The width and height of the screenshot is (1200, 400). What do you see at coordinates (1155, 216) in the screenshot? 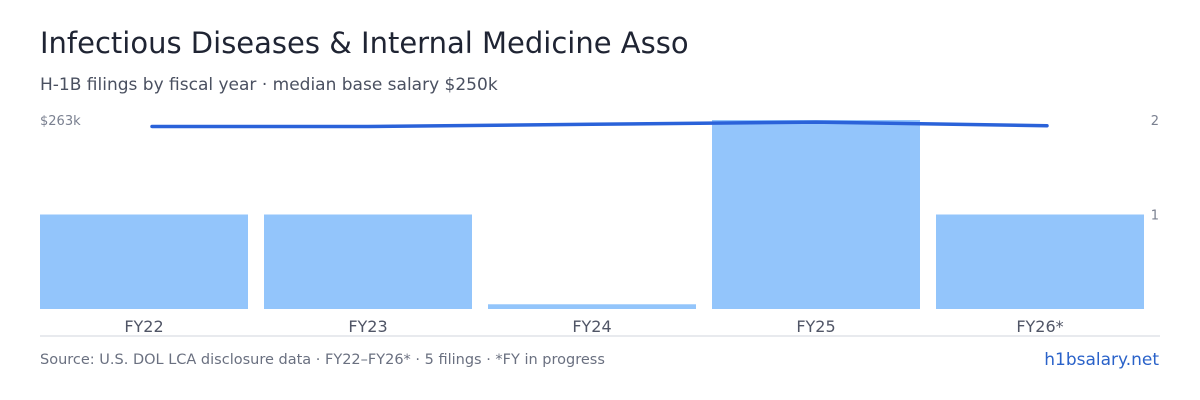
I see `right-tick-label: 1` at bounding box center [1155, 216].